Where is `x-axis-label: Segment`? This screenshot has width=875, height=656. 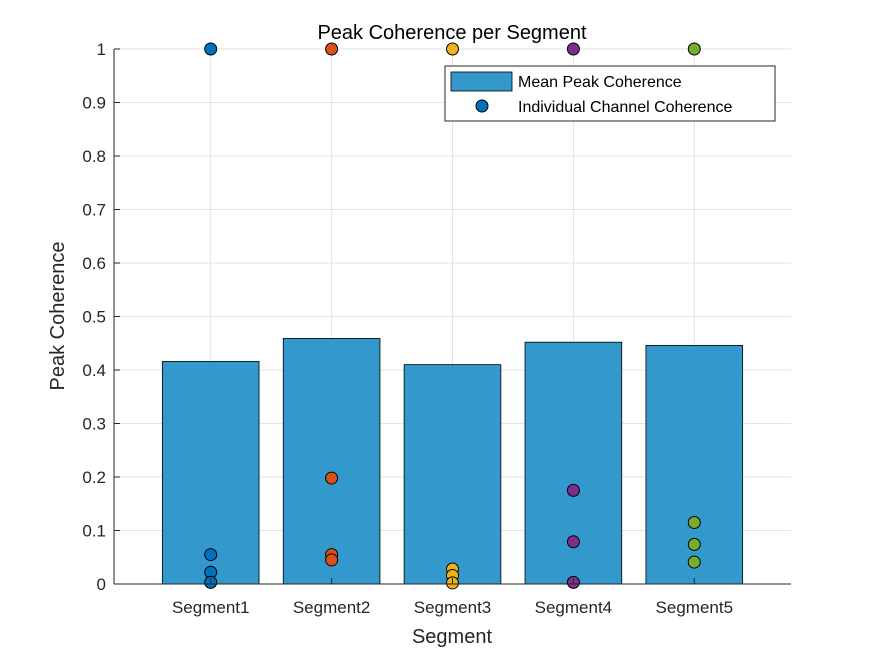
x-axis-label: Segment is located at coordinates (452, 637).